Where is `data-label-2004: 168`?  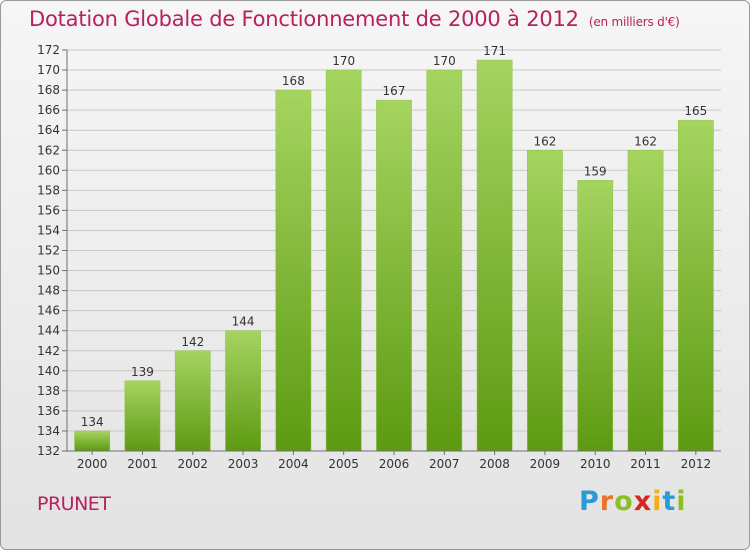 data-label-2004: 168 is located at coordinates (293, 81).